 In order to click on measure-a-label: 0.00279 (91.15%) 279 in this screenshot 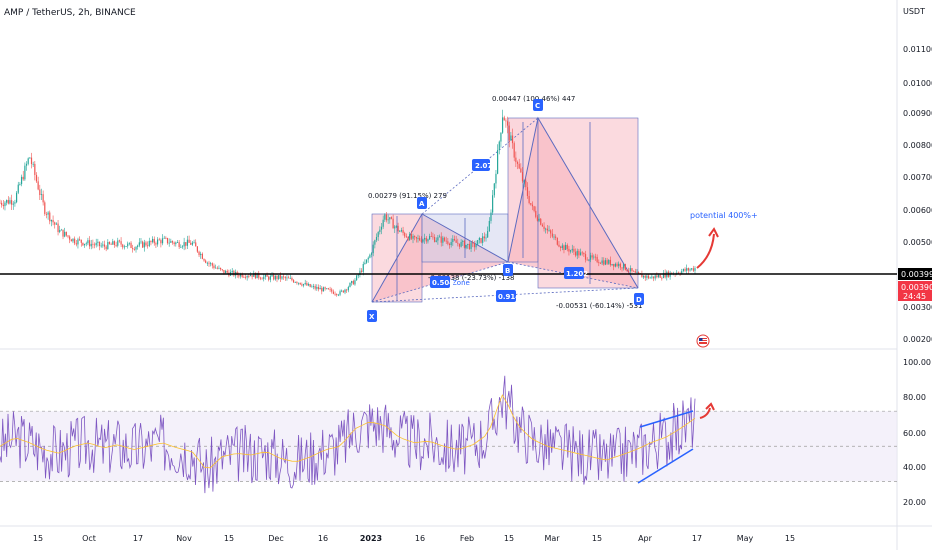, I will do `click(407, 196)`.